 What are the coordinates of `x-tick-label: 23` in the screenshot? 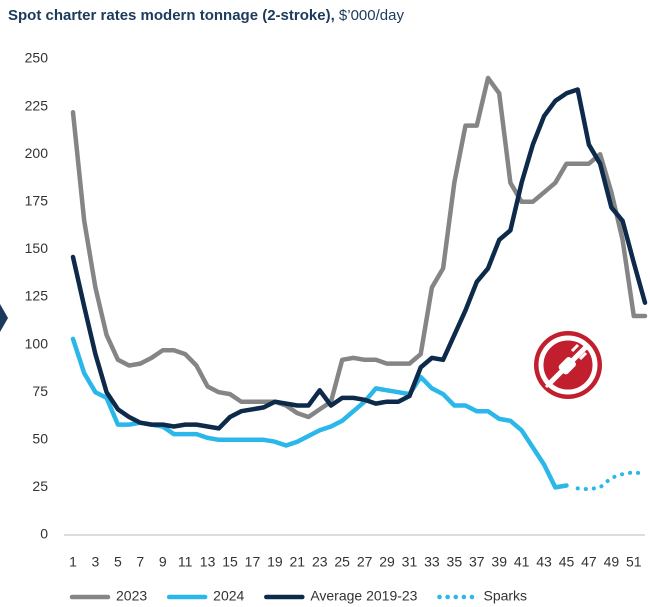 It's located at (320, 562).